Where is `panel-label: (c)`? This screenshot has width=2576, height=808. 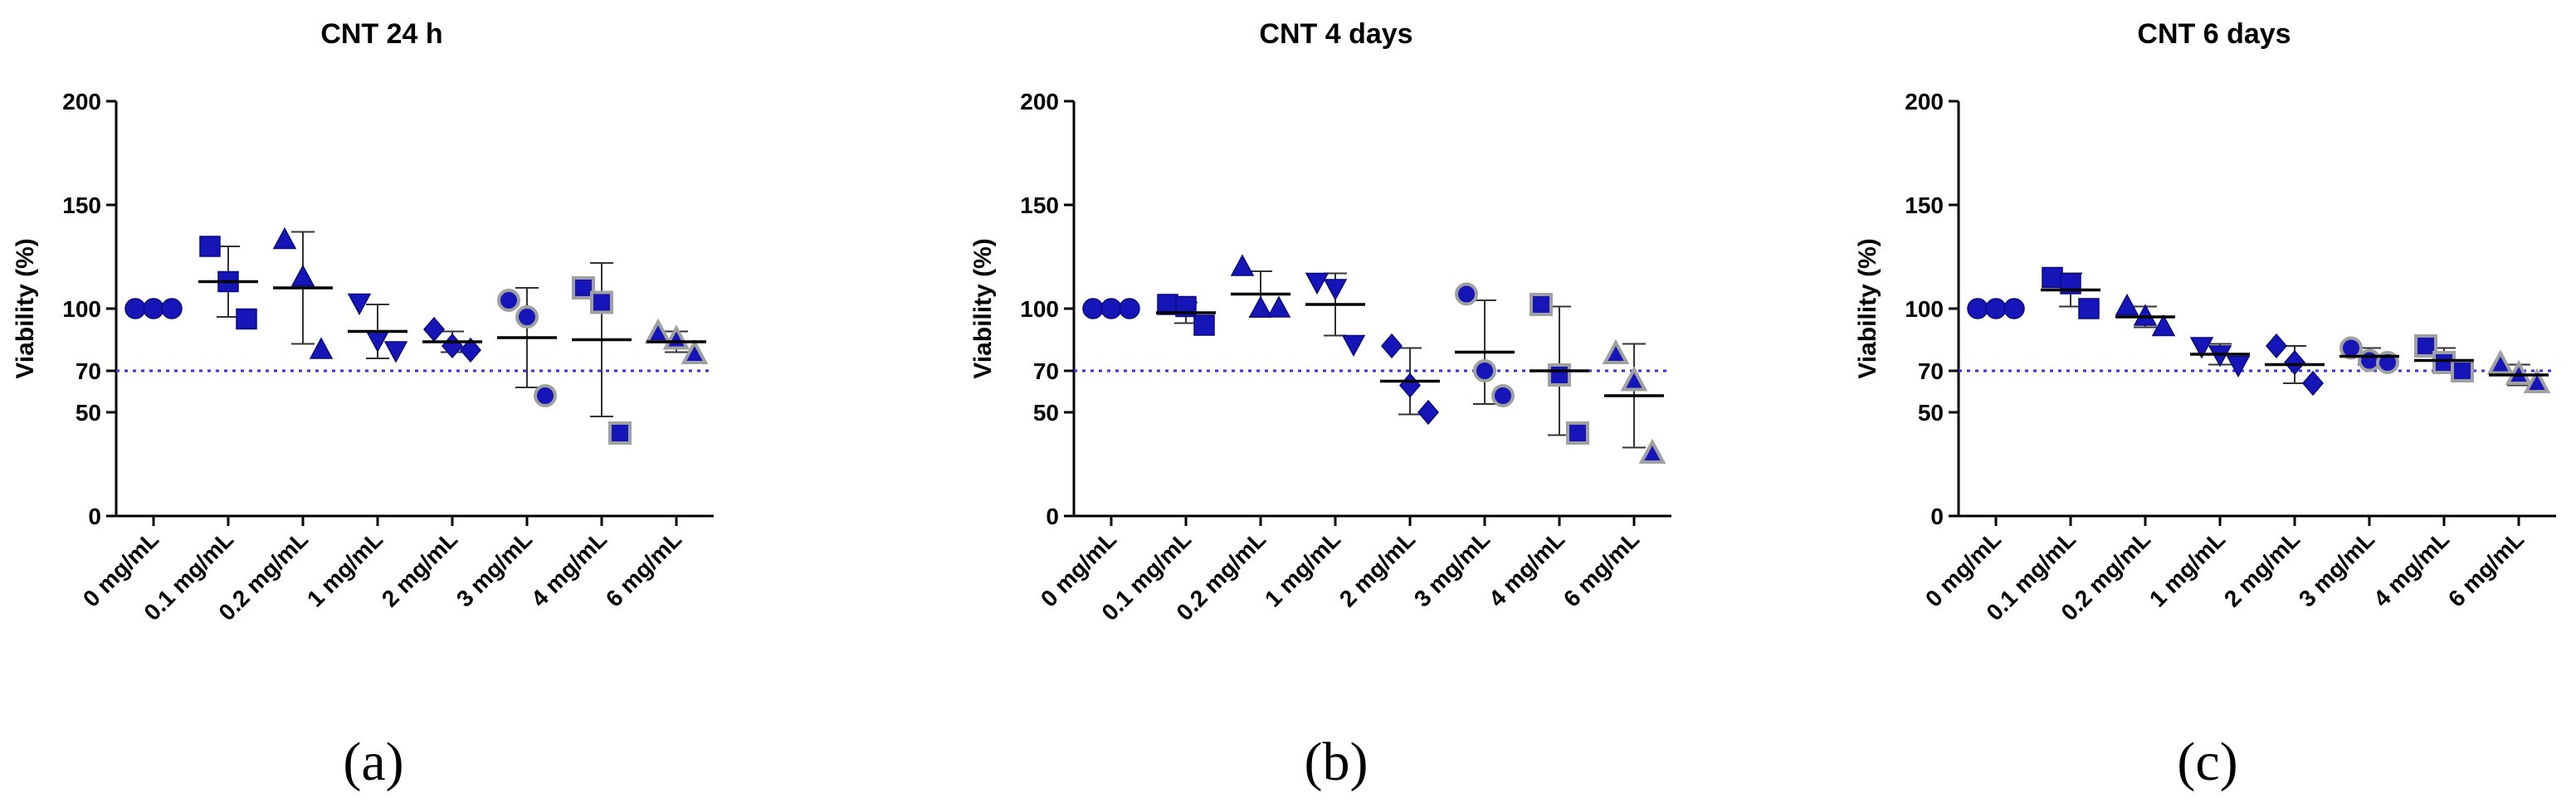 panel-label: (c) is located at coordinates (2207, 762).